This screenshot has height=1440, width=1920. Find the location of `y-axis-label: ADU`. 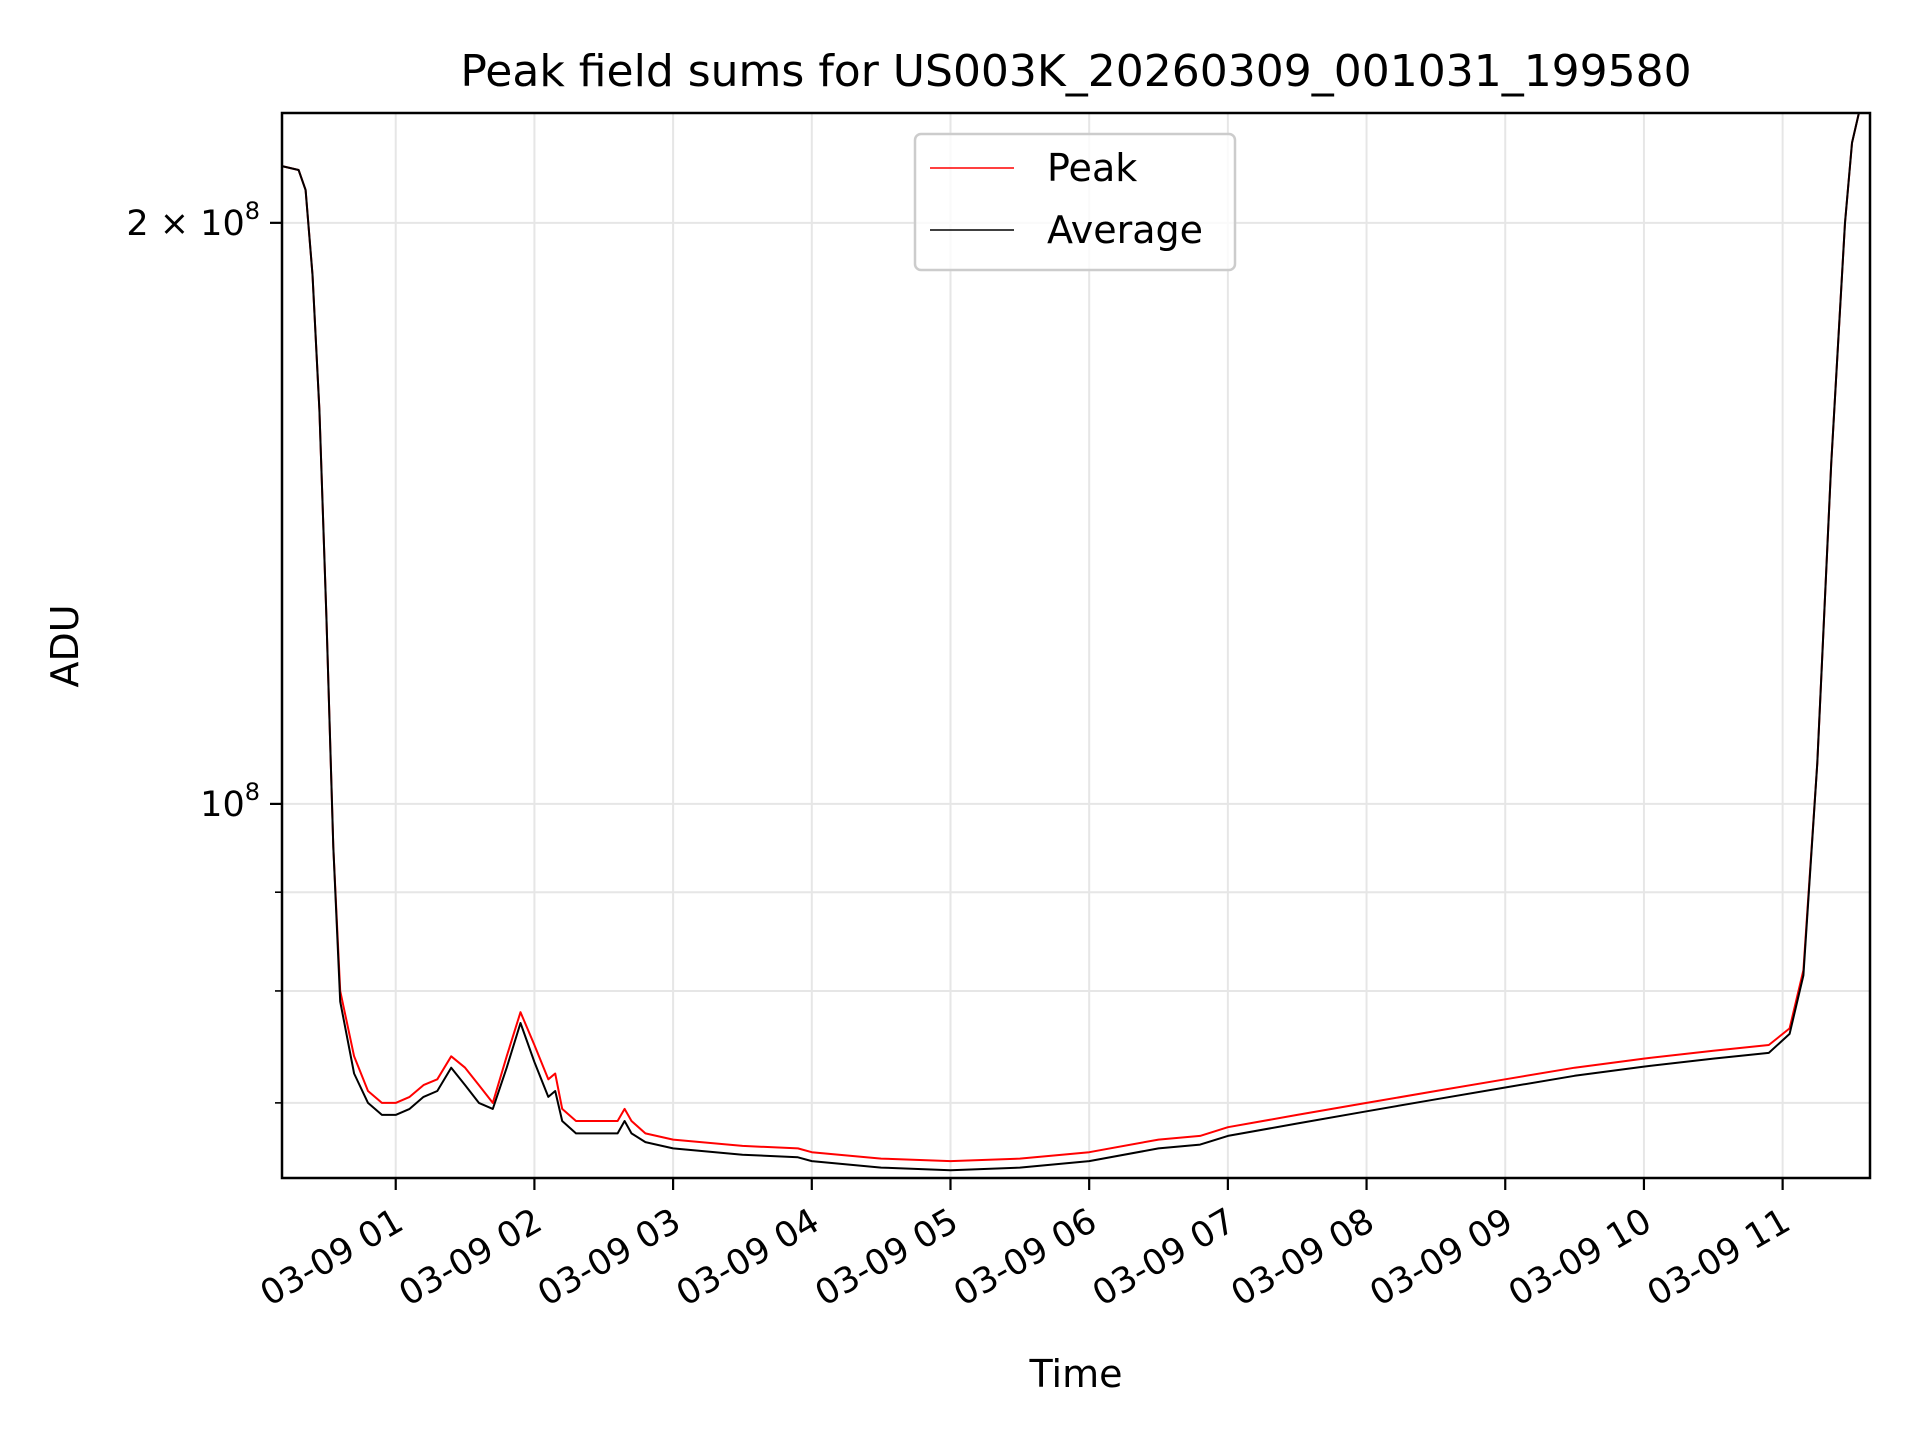

y-axis-label: ADU is located at coordinates (65, 645).